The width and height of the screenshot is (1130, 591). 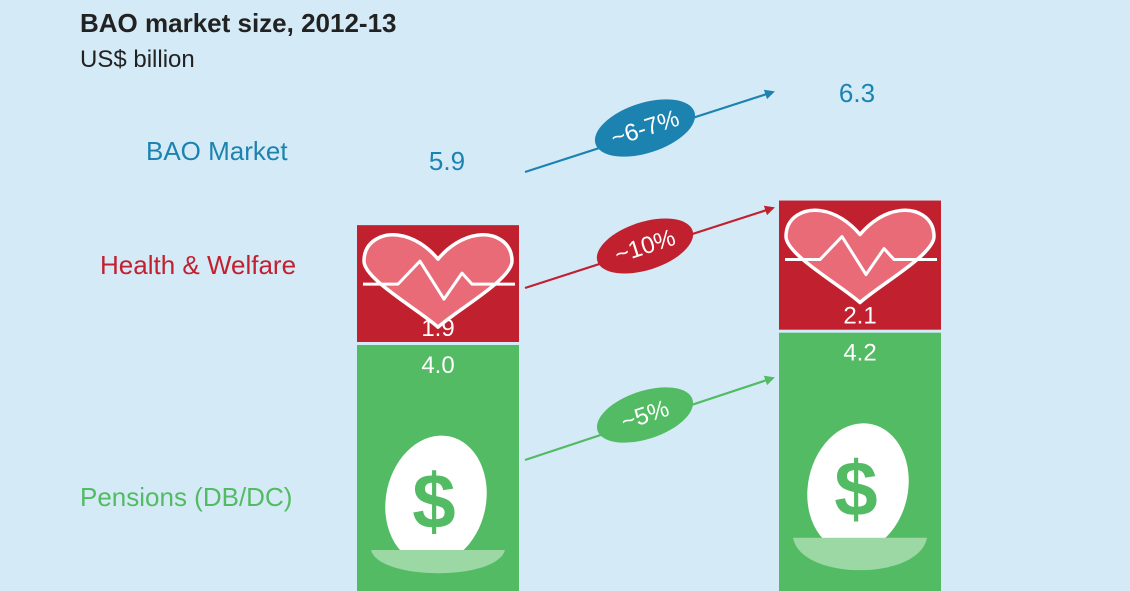 What do you see at coordinates (137, 59) in the screenshot?
I see `chart-subtitle: US$ billion` at bounding box center [137, 59].